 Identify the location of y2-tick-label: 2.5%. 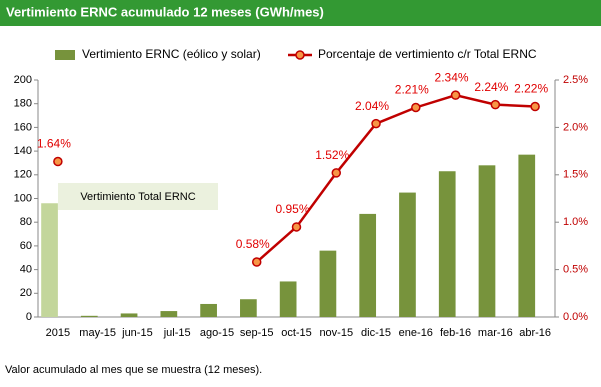
(575, 80).